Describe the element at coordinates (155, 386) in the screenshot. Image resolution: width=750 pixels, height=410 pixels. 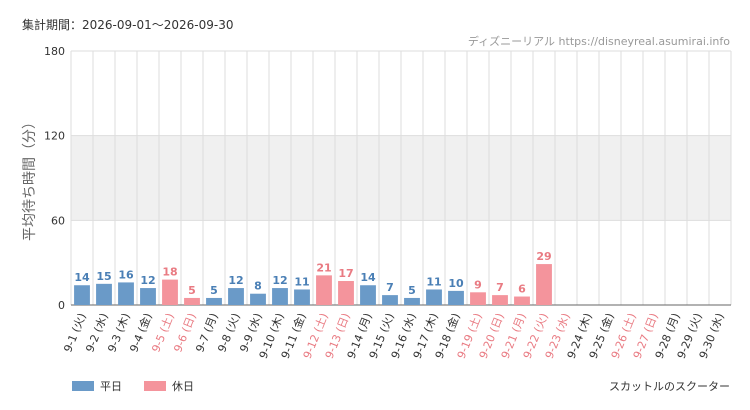
I see `legend-swatch-holiday` at that location.